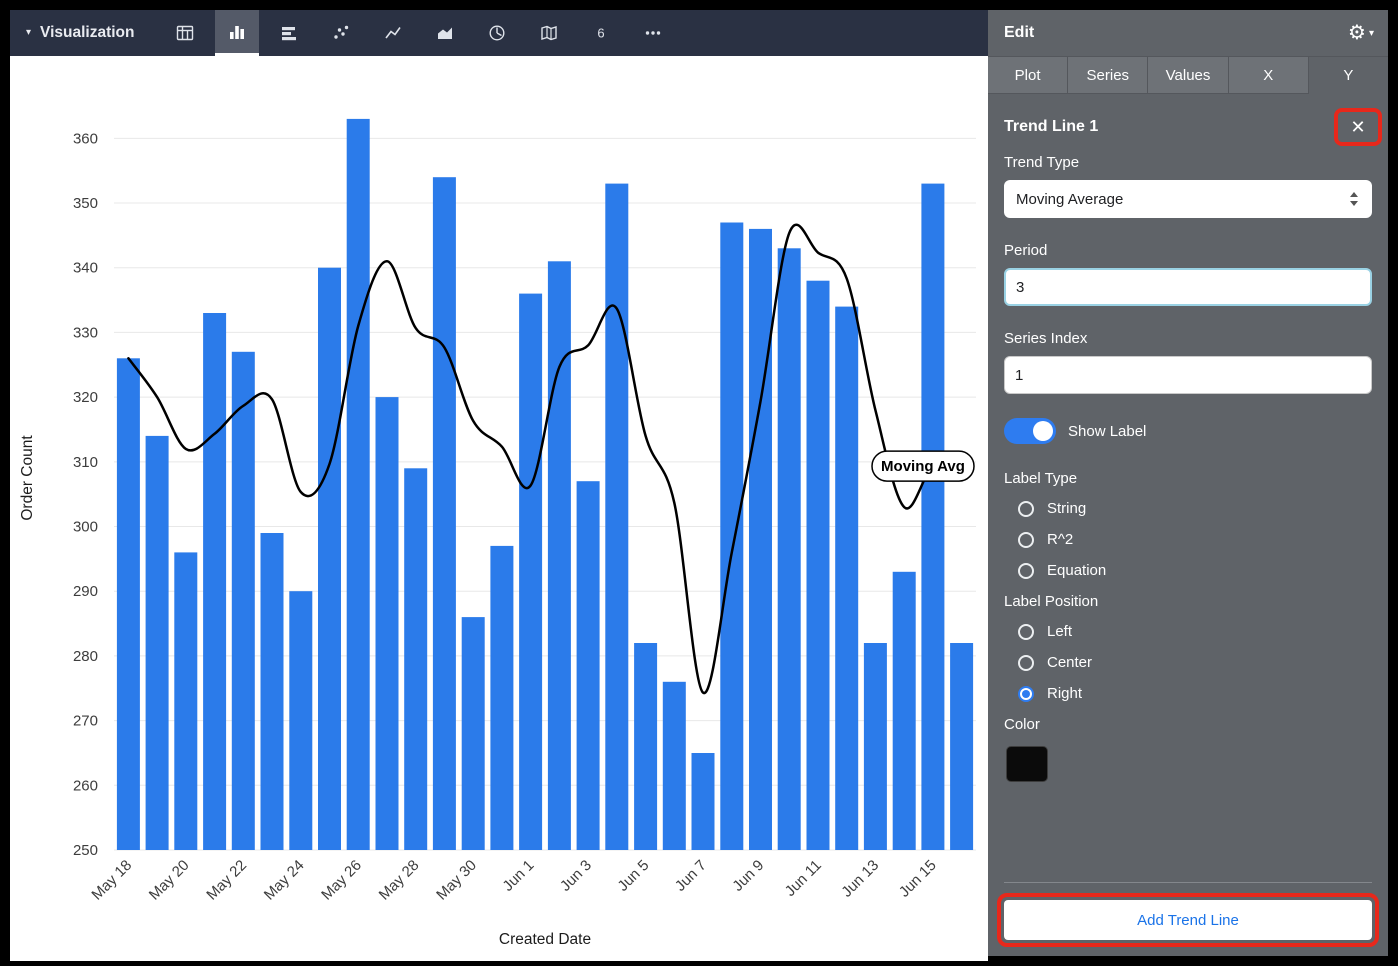 Image resolution: width=1398 pixels, height=966 pixels. I want to click on panel-divider, so click(1188, 882).